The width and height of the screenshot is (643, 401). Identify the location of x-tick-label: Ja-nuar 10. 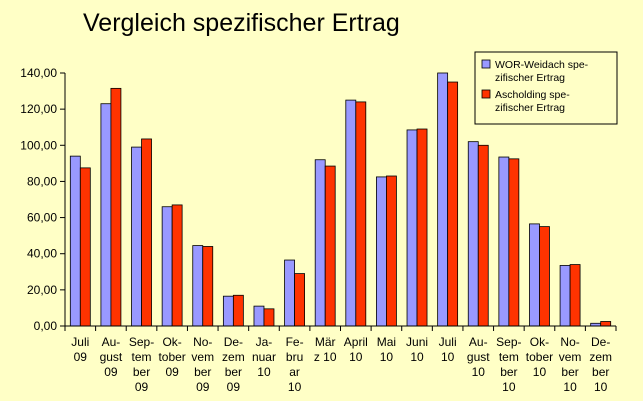
(264, 357).